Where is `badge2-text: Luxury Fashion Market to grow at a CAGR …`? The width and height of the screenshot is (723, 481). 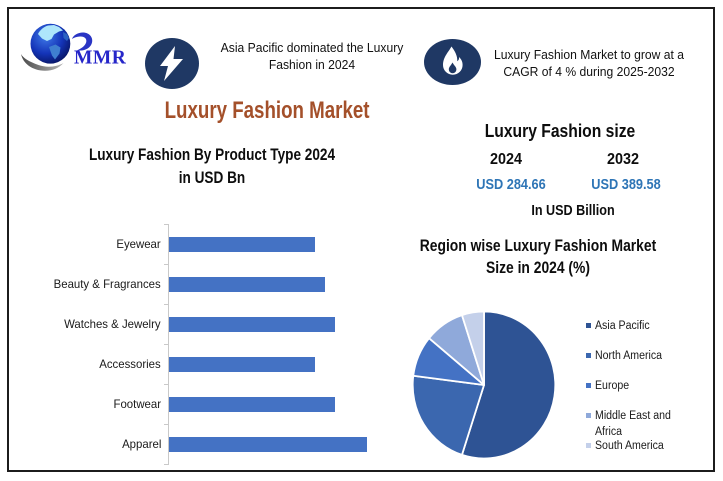
badge2-text: Luxury Fashion Market to grow at a CAGR … is located at coordinates (589, 63).